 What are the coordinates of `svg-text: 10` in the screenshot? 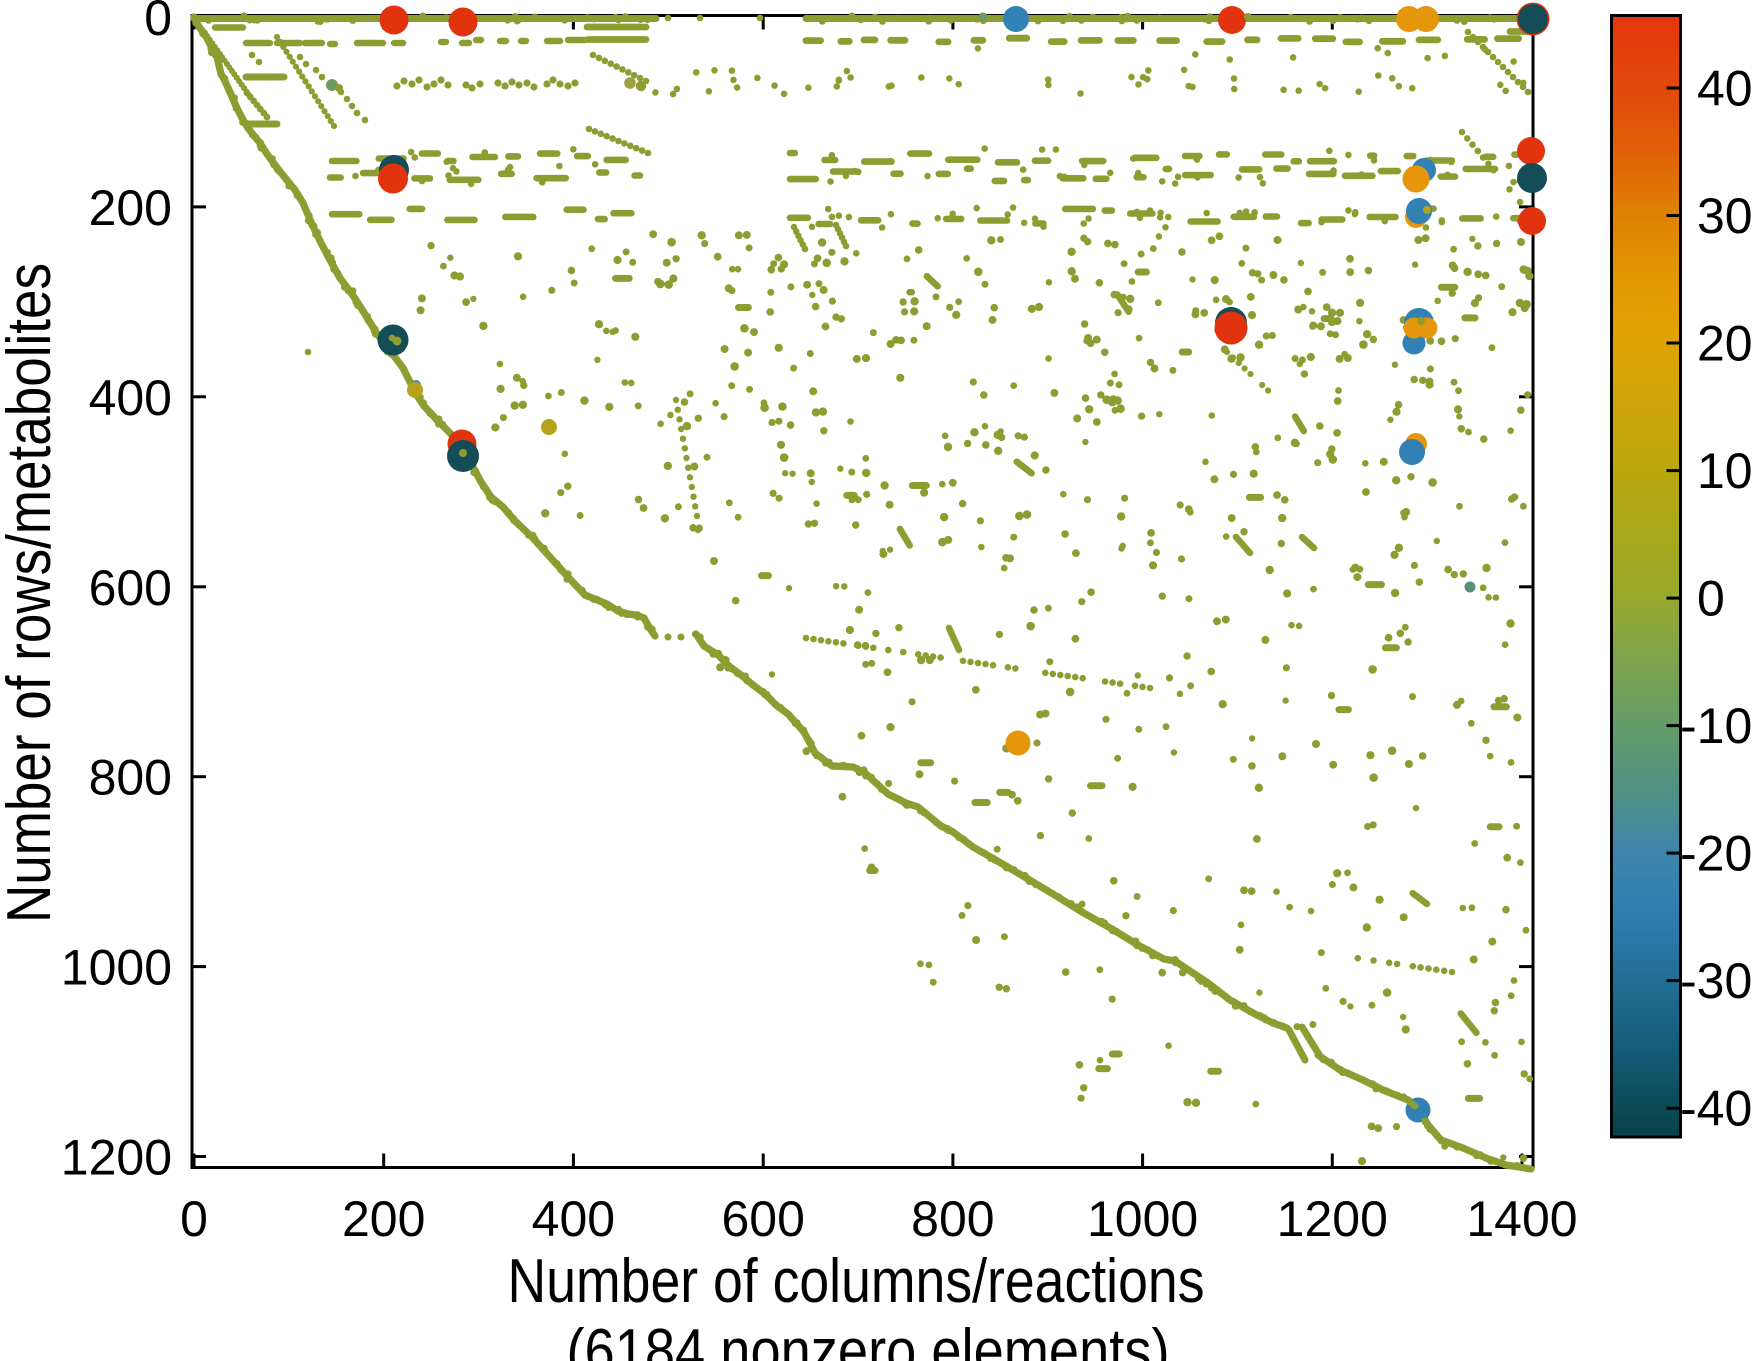 It's located at (1725, 471).